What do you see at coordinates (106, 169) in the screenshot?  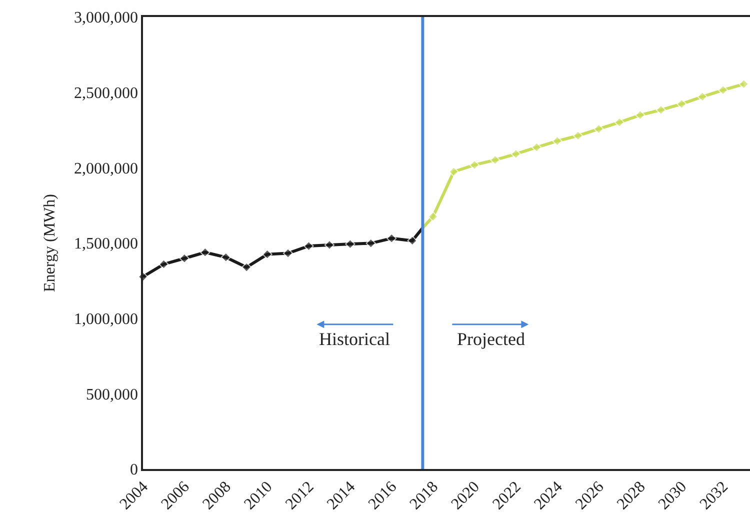 I see `y-tick-label: 2,000,000` at bounding box center [106, 169].